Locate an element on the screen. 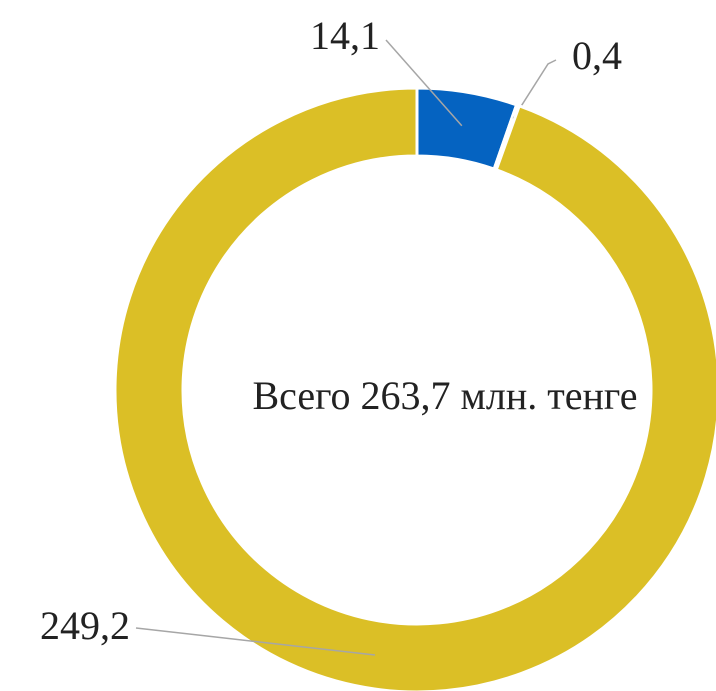 Image resolution: width=716 pixels, height=691 pixels. data-label: 0,4 is located at coordinates (597, 55).